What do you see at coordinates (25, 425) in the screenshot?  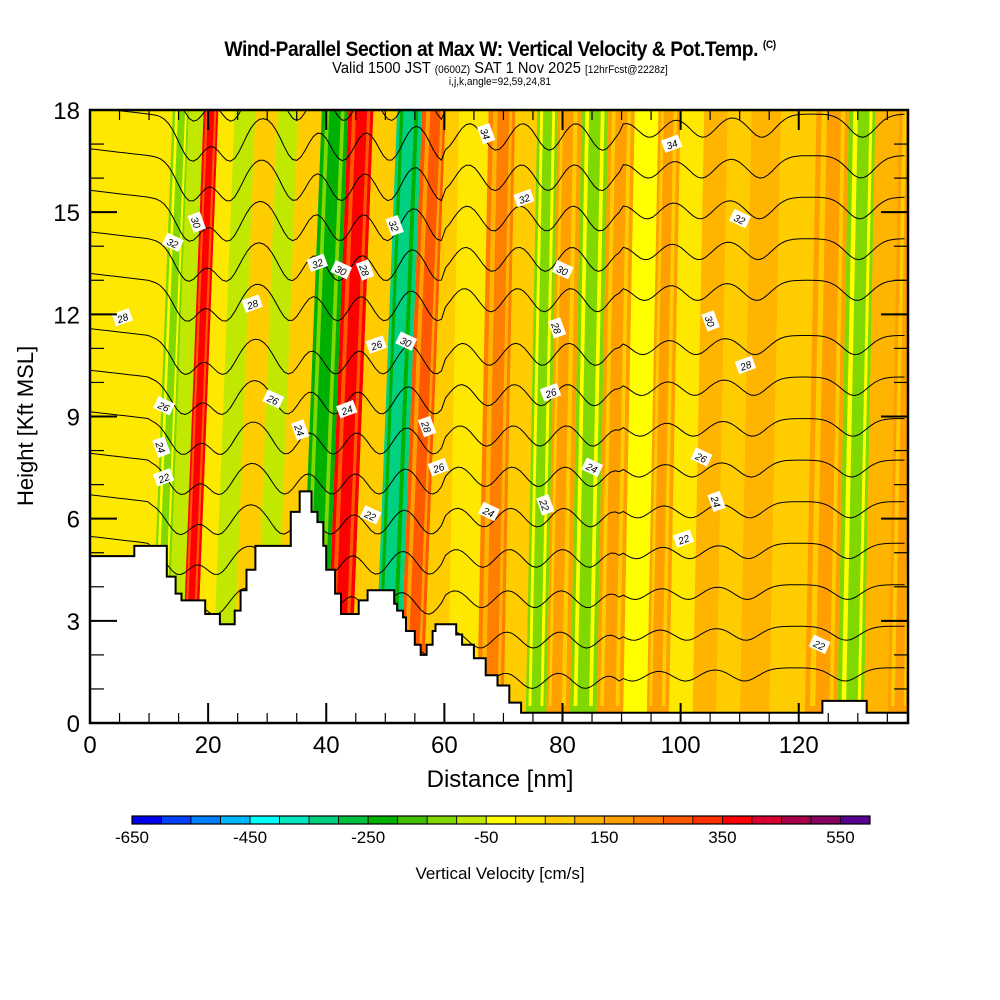 I see `y-axis-label: Height [Kft MSL]` at bounding box center [25, 425].